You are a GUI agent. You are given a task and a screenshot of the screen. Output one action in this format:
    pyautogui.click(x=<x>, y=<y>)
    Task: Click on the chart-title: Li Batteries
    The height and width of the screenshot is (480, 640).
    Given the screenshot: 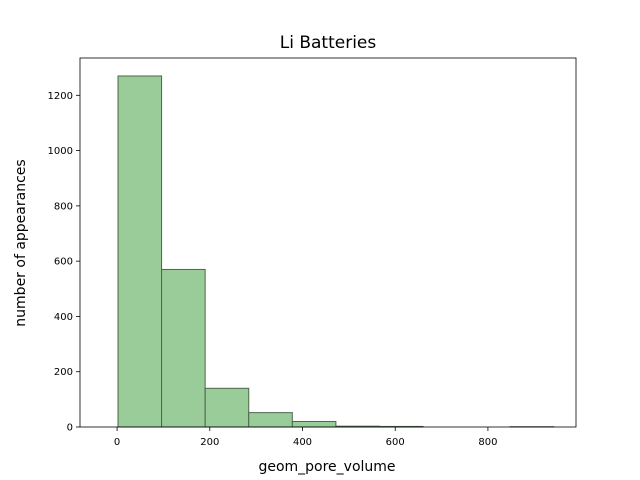 What is the action you would take?
    pyautogui.click(x=328, y=43)
    